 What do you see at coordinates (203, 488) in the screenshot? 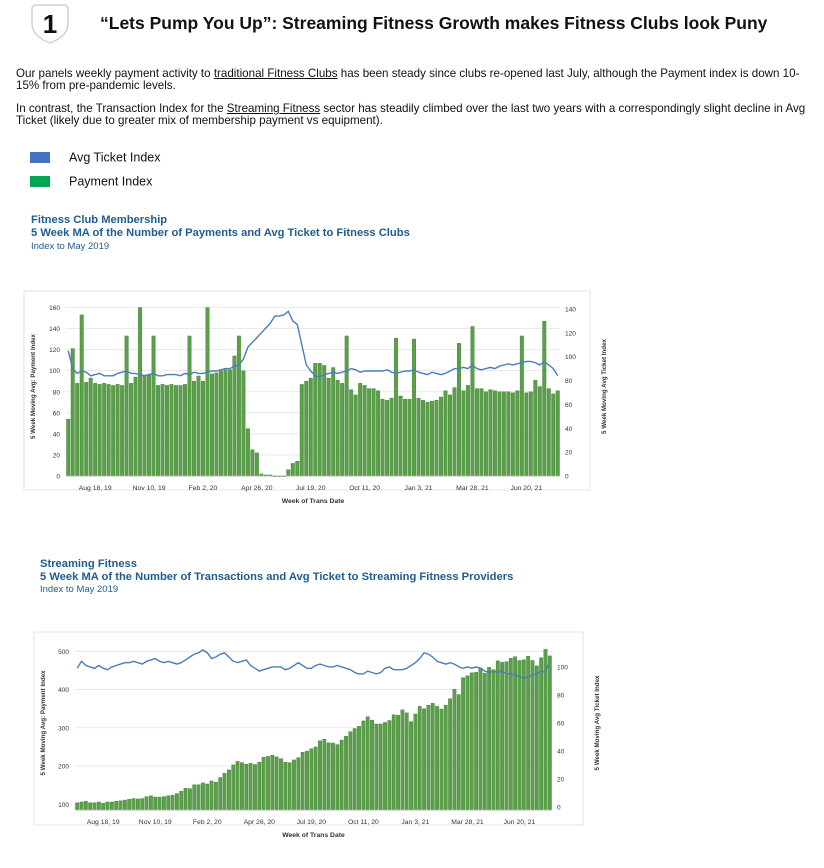
I see `chart1-x-tick-label: Feb 2, 20` at bounding box center [203, 488].